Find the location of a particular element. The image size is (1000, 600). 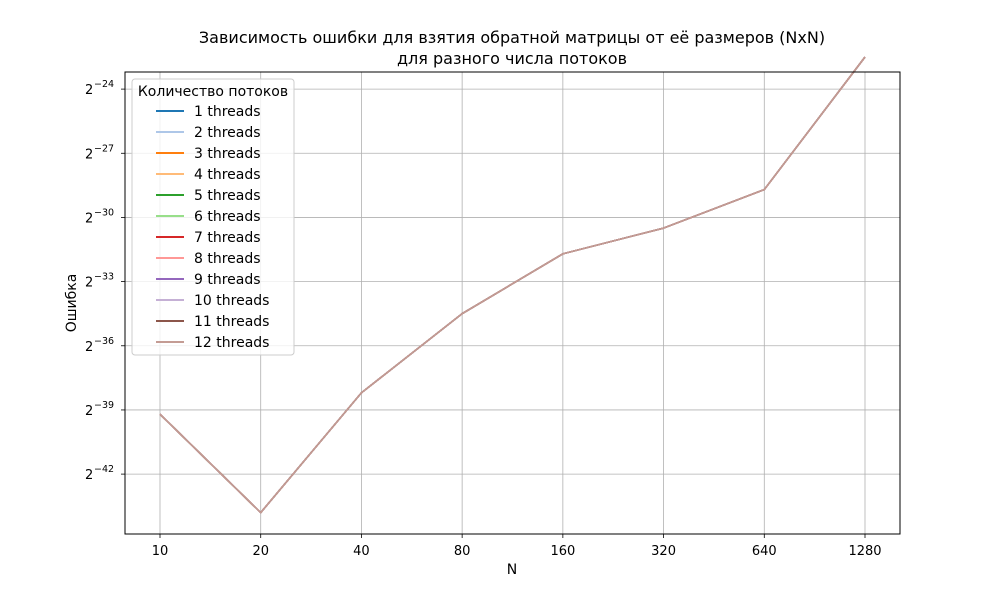

y-tick-label: 2 −39 is located at coordinates (99, 409).